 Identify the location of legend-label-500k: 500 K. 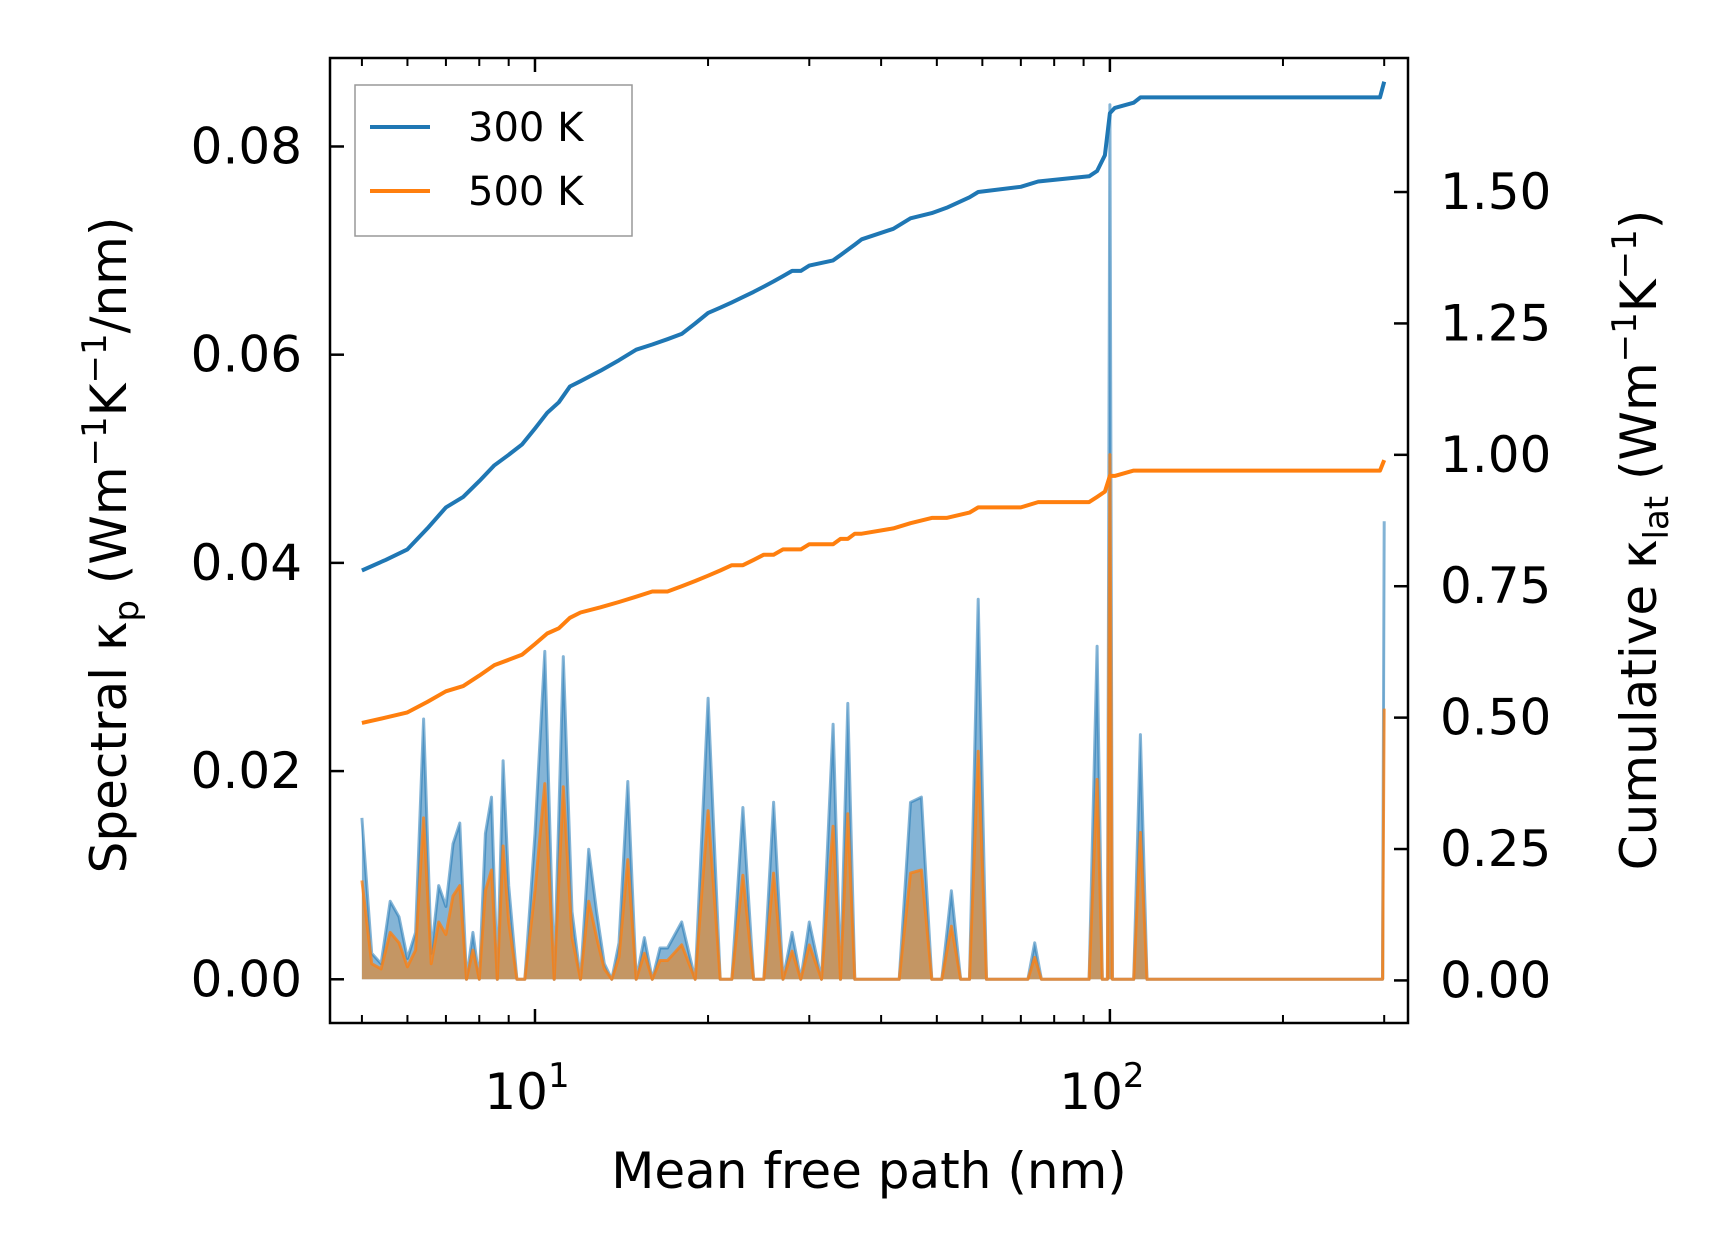
(526, 192).